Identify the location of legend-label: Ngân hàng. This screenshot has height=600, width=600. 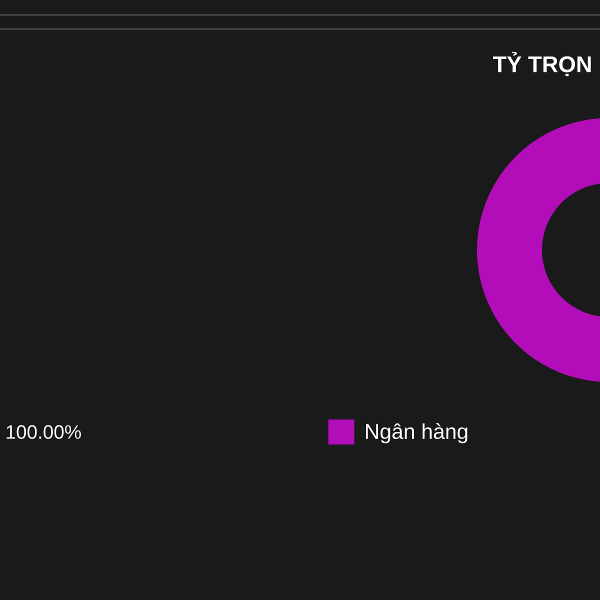
(417, 433).